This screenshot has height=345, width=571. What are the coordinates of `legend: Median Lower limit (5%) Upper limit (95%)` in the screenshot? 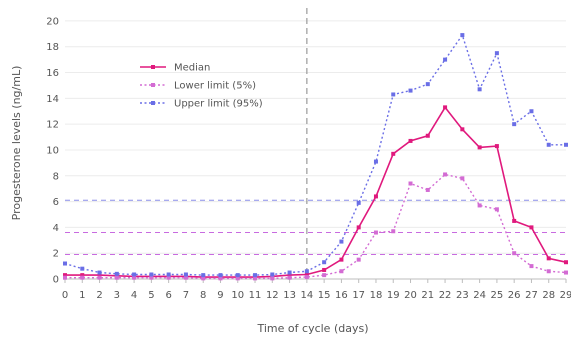 It's located at (201, 86).